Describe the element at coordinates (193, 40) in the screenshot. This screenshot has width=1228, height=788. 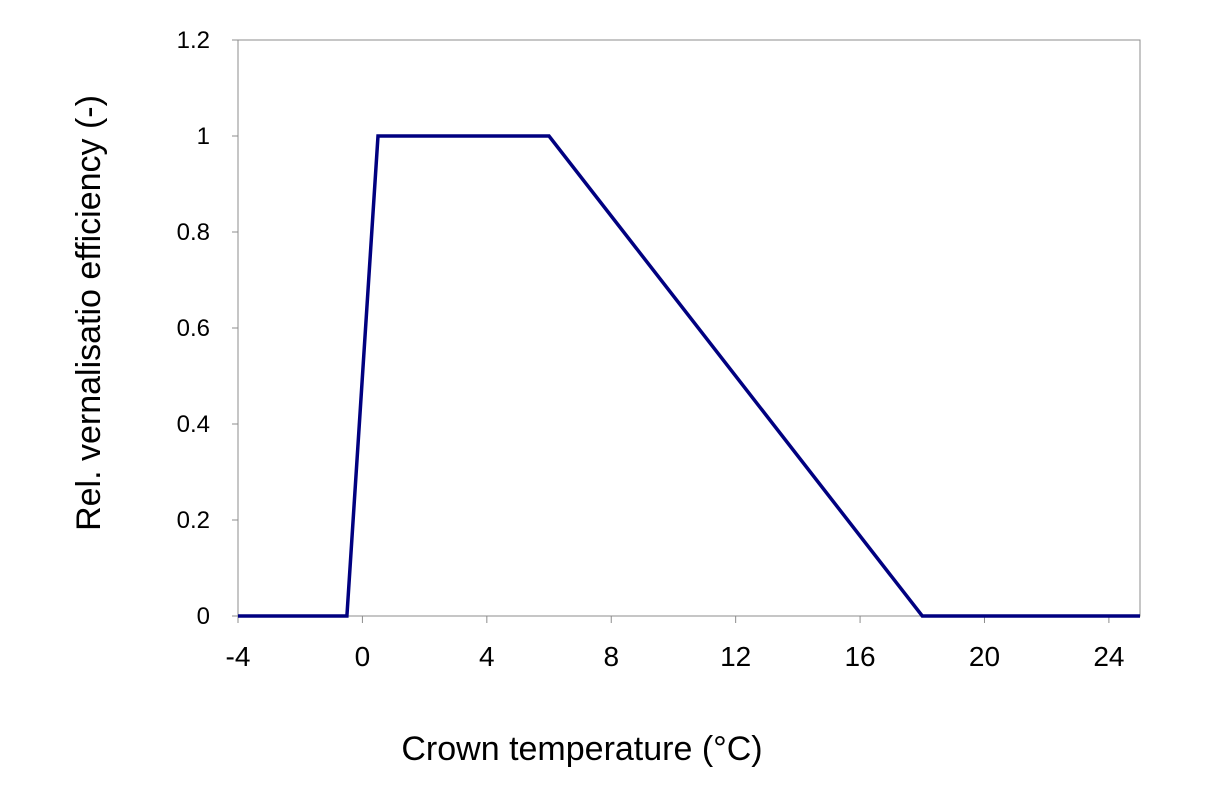
I see `y-tick-label: 1.2` at that location.